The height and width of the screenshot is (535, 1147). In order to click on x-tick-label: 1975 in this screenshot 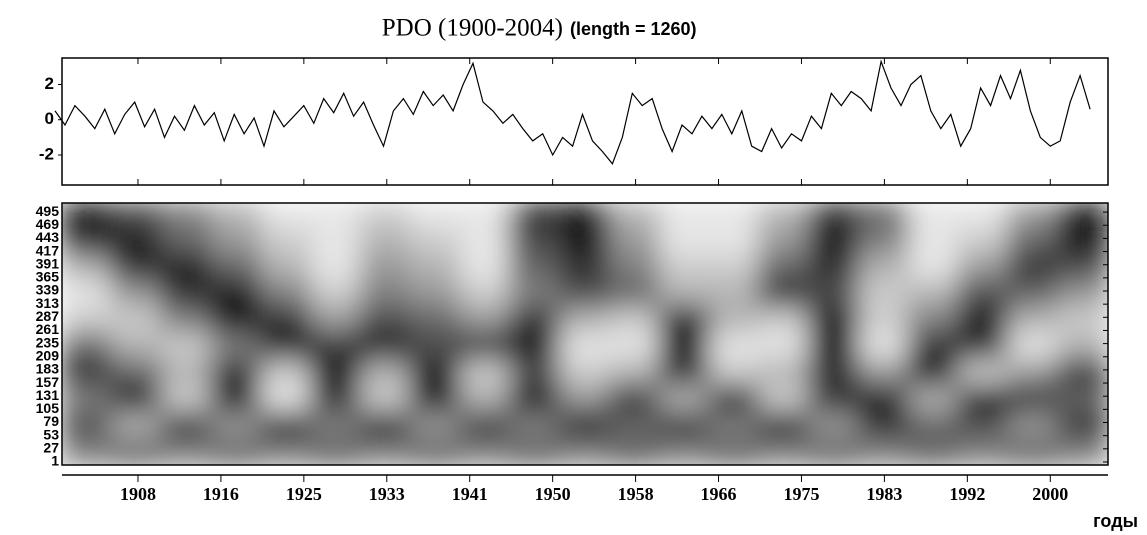, I will do `click(801, 494)`.